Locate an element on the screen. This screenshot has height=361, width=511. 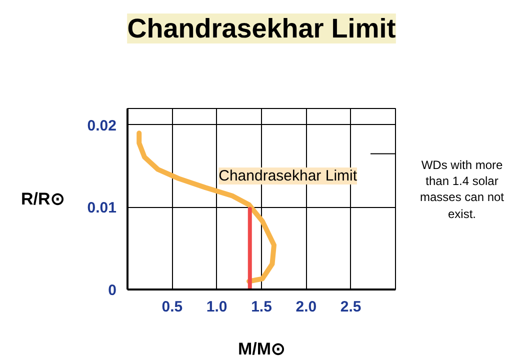
y-axis-title: R/R⊙ is located at coordinates (42, 199).